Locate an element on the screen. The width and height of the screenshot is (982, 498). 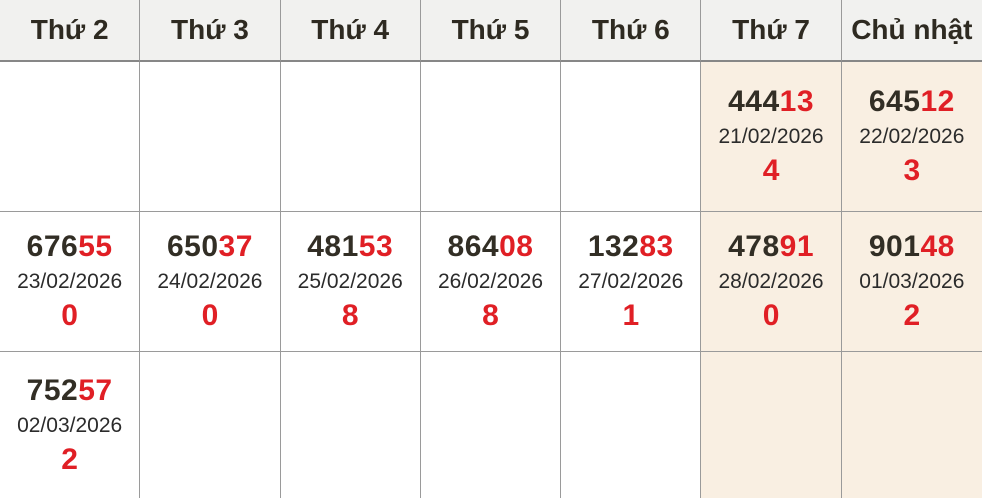
day-header-thursday: Thứ 5 is located at coordinates (491, 31).